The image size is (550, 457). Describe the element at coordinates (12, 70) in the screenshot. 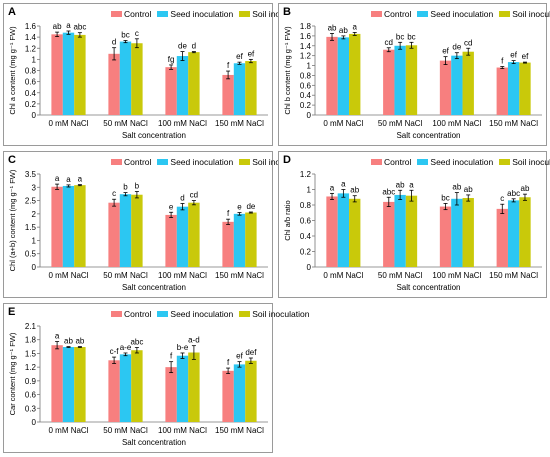

I see `y-axis-label: Chl a content (mg g⁻¹ FW)` at that location.